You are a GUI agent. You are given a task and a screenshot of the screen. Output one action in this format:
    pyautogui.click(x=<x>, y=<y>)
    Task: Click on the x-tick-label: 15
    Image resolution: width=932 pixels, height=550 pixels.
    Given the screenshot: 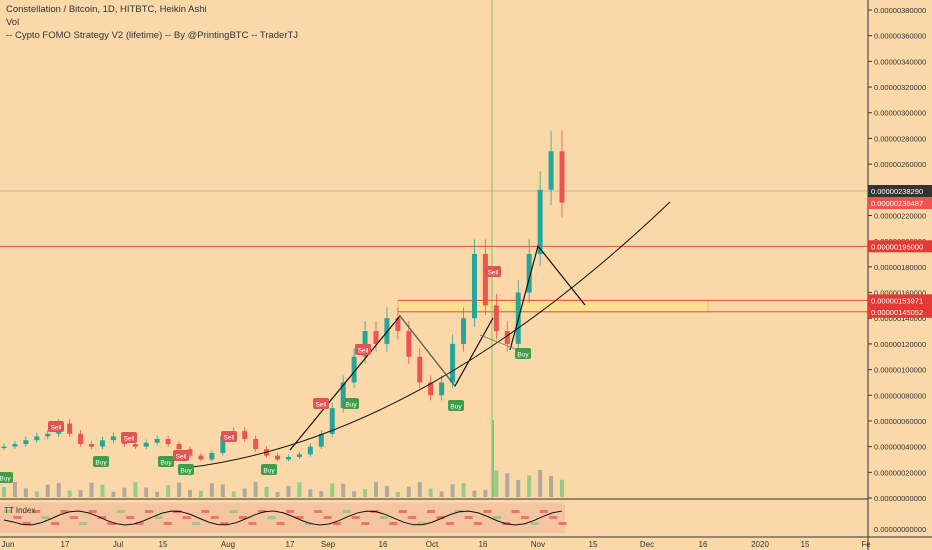 What is the action you would take?
    pyautogui.click(x=805, y=544)
    